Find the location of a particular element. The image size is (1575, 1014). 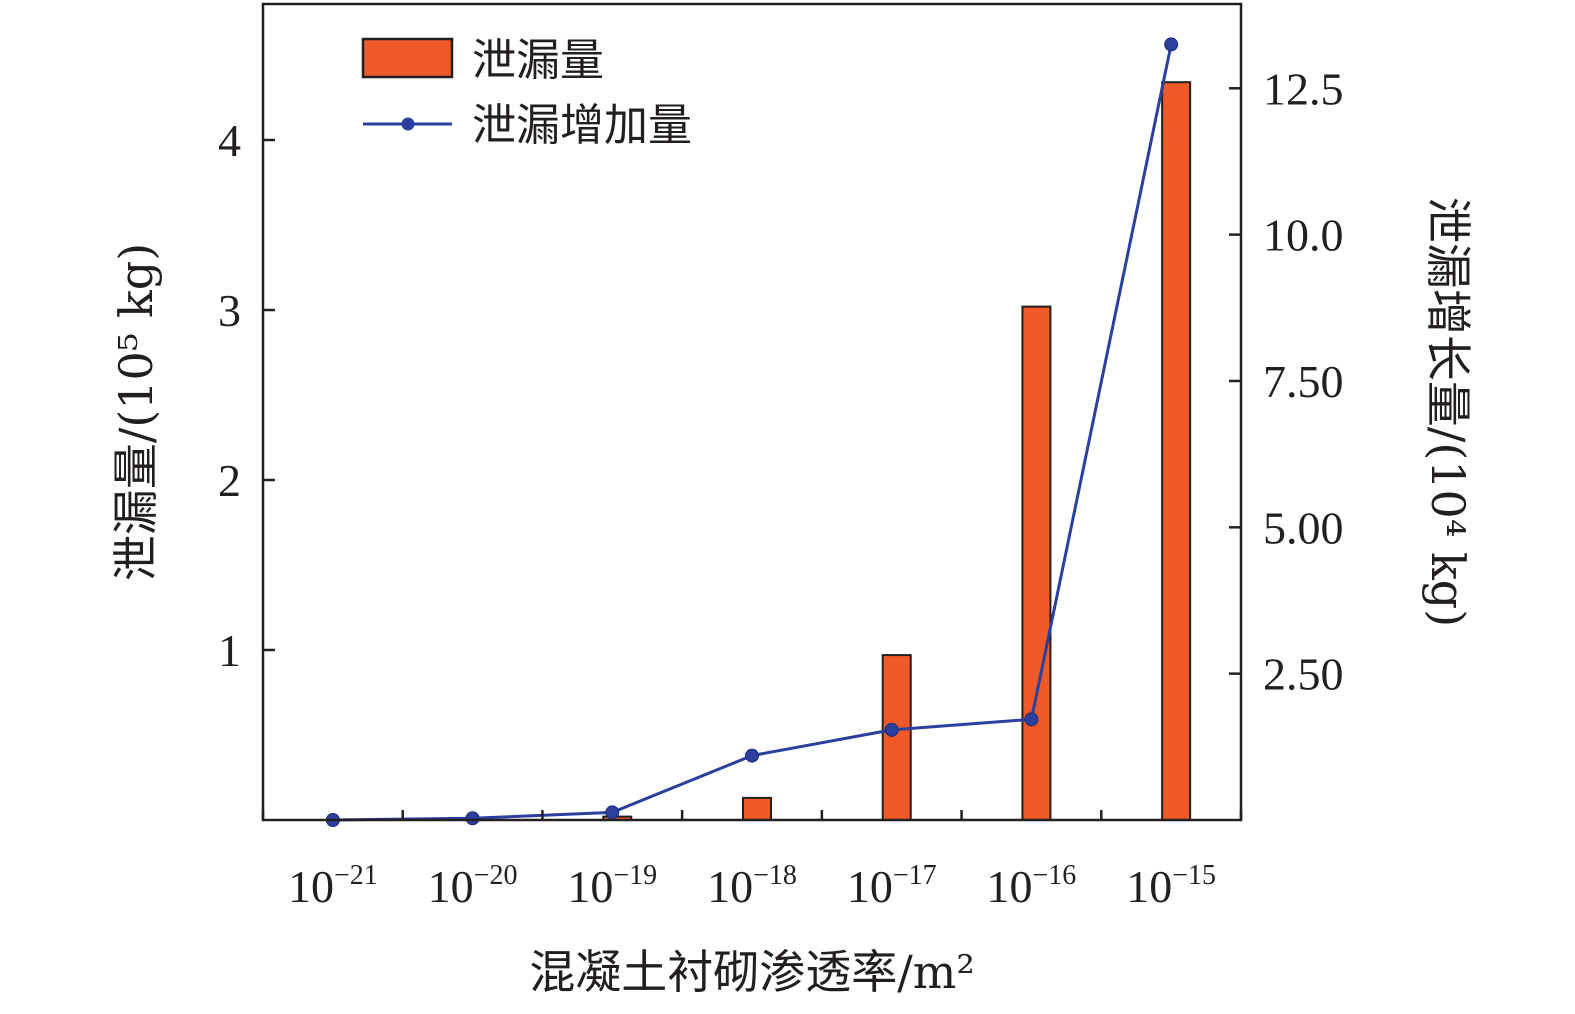

x-tick-labels: 10−21 10−20 10−19 10−18 10−17 10−16 10−15 is located at coordinates (752, 886).